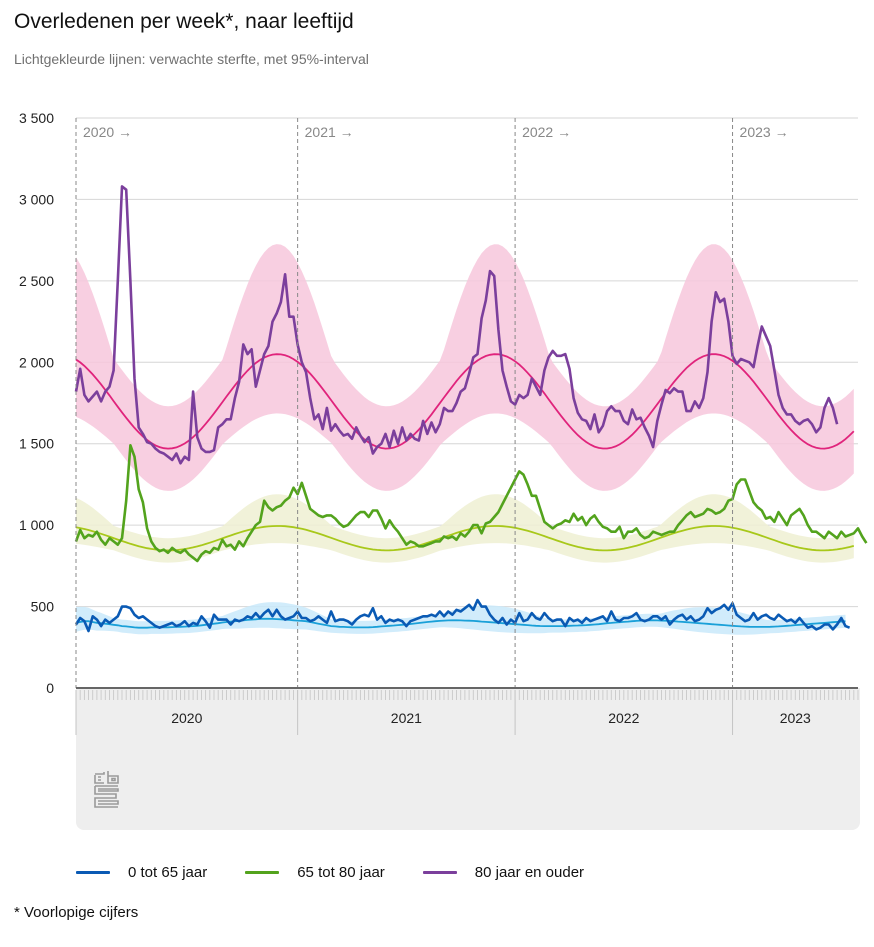 The height and width of the screenshot is (947, 874). I want to click on x-year-label: 2021, so click(406, 718).